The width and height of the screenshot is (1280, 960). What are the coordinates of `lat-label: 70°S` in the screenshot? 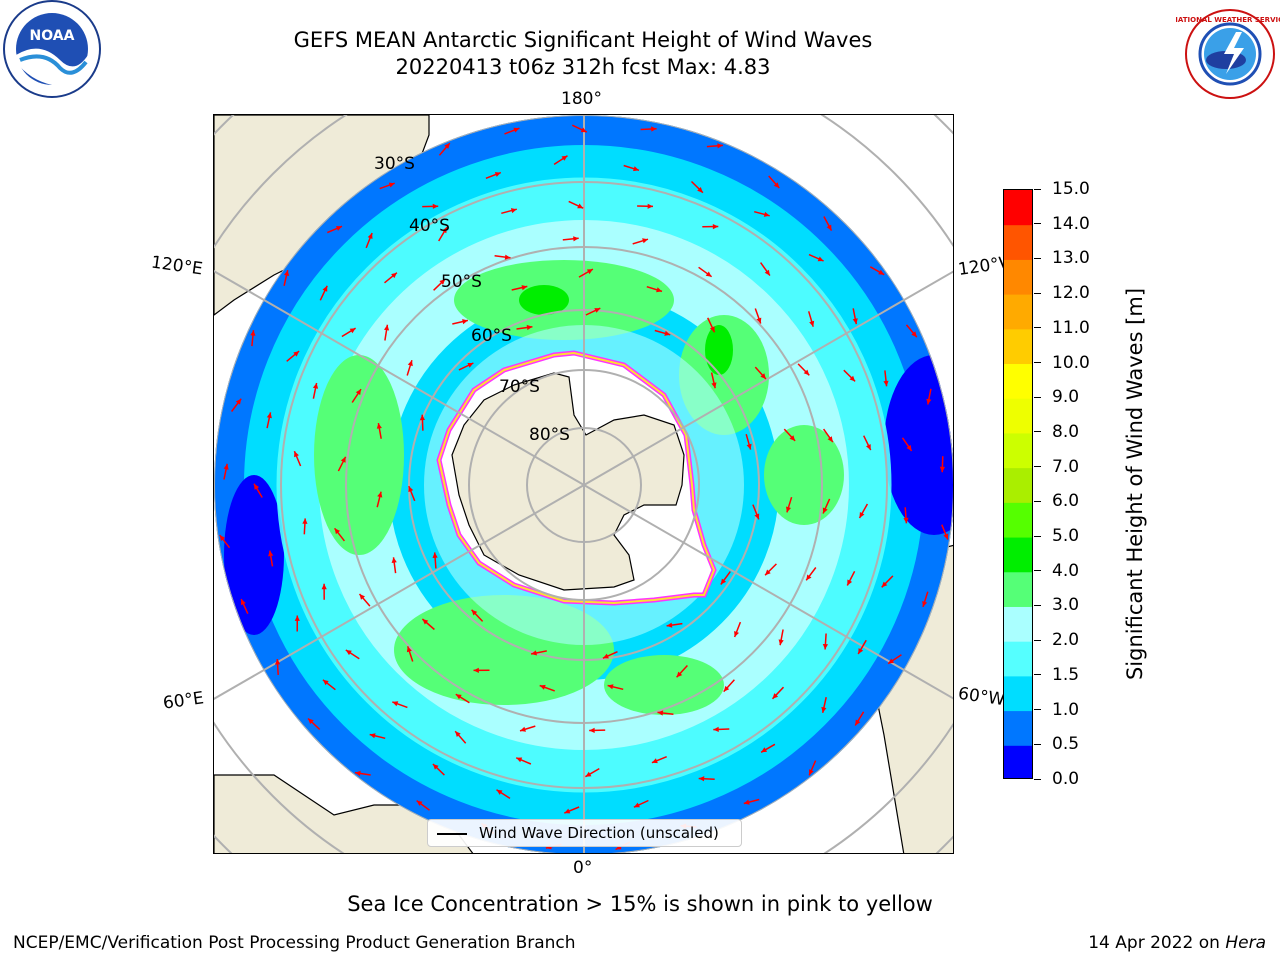 It's located at (519, 387).